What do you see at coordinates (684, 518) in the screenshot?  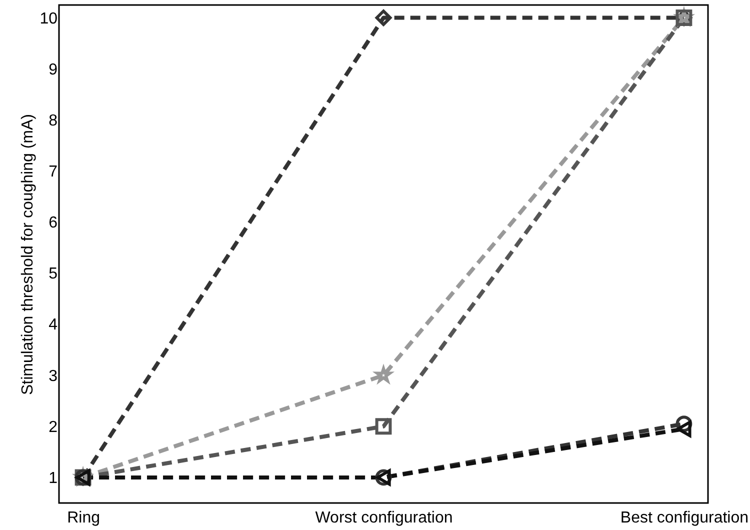 I see `x-tick-label: Best configuration` at bounding box center [684, 518].